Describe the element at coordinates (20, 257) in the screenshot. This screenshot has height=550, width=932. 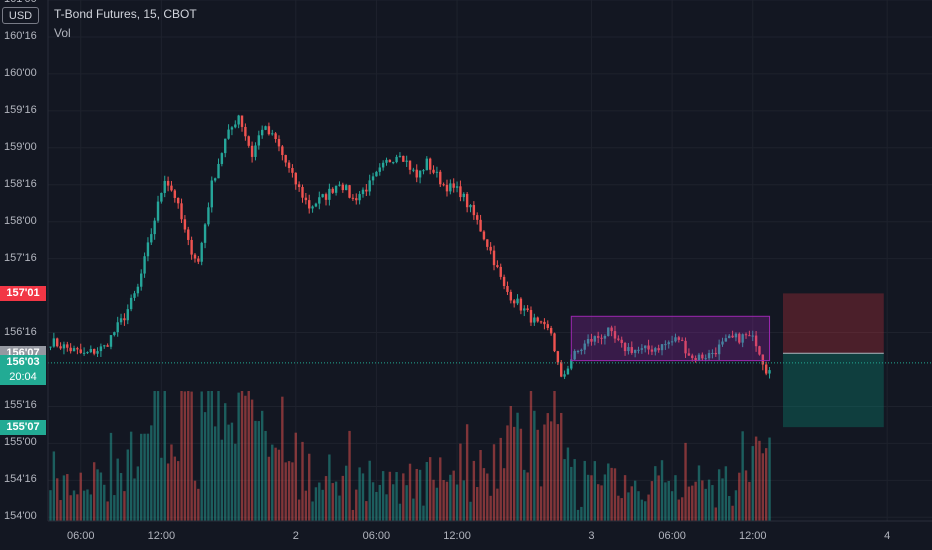
I see `price-axis-label: 157'16` at that location.